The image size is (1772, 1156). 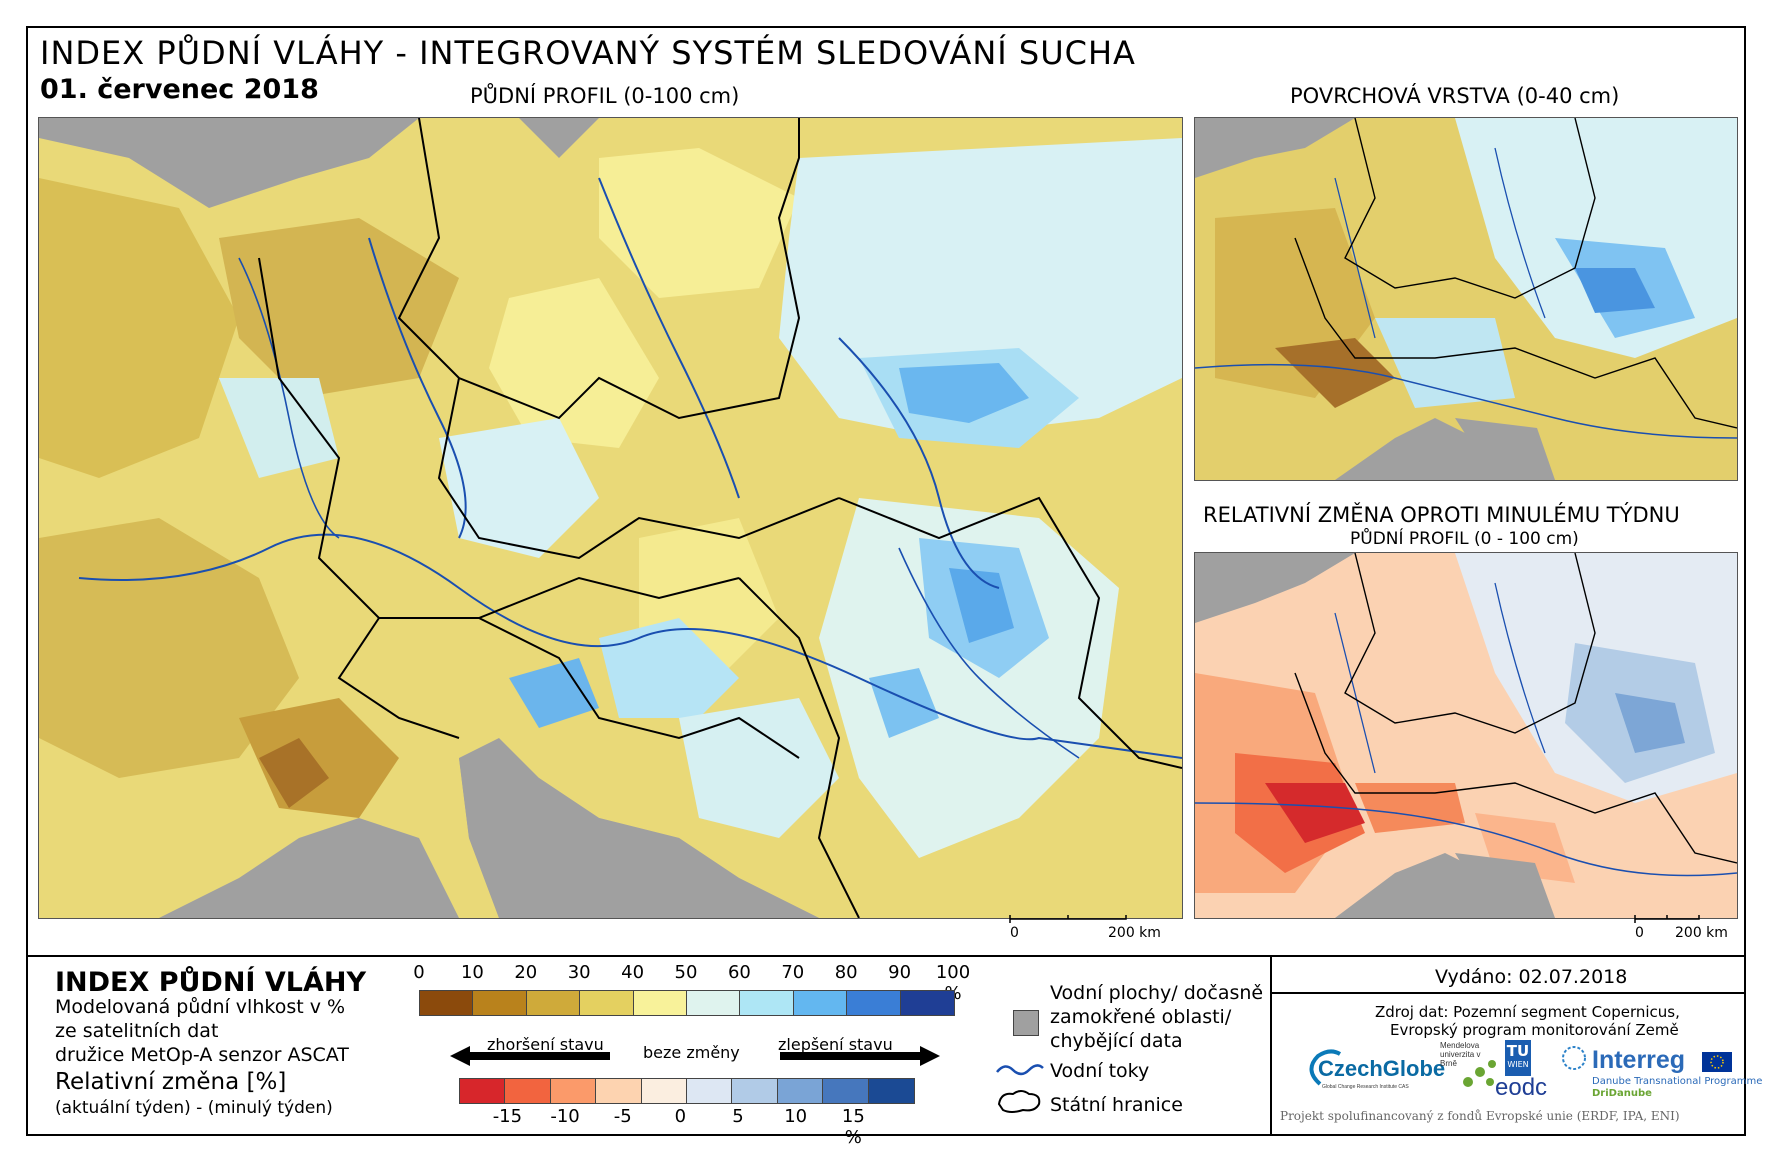 I want to click on main-scalebar: 0 200 km, so click(x=1085, y=928).